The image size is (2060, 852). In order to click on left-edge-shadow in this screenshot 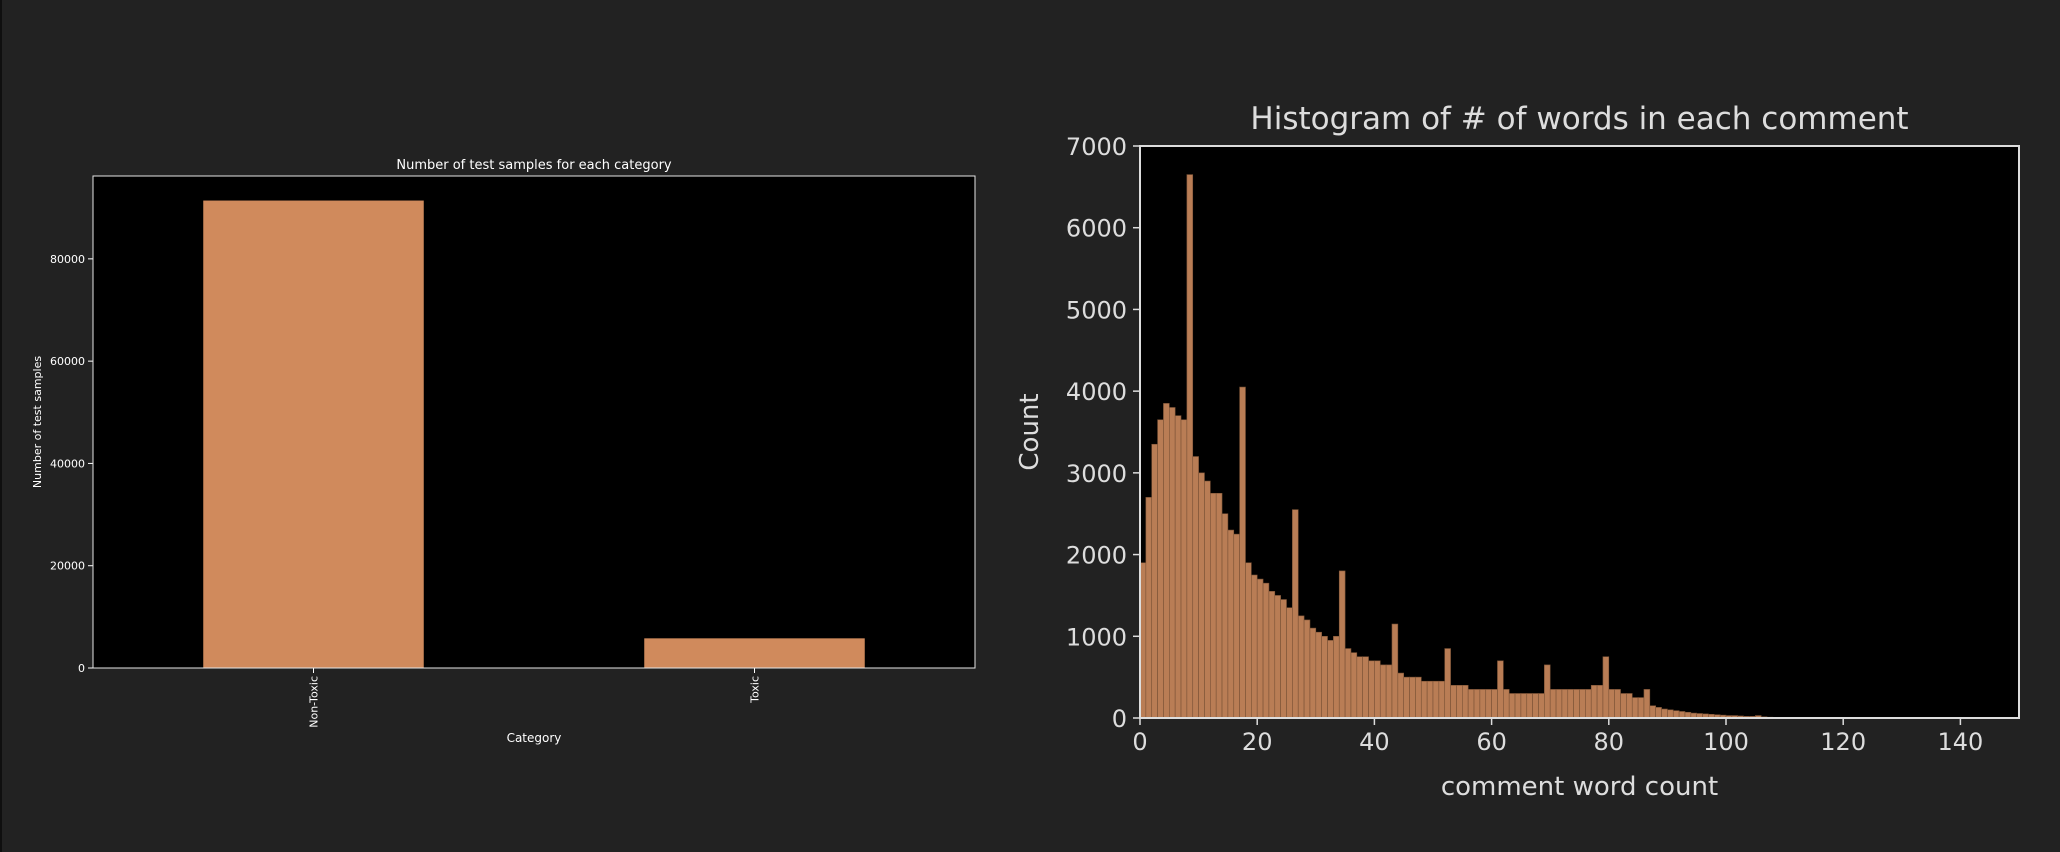, I will do `click(1, 426)`.